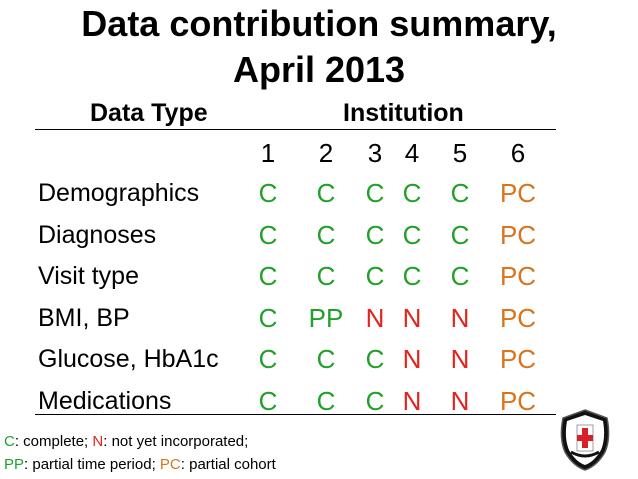  Describe the element at coordinates (403, 113) in the screenshot. I see `header-institution: Institution` at that location.